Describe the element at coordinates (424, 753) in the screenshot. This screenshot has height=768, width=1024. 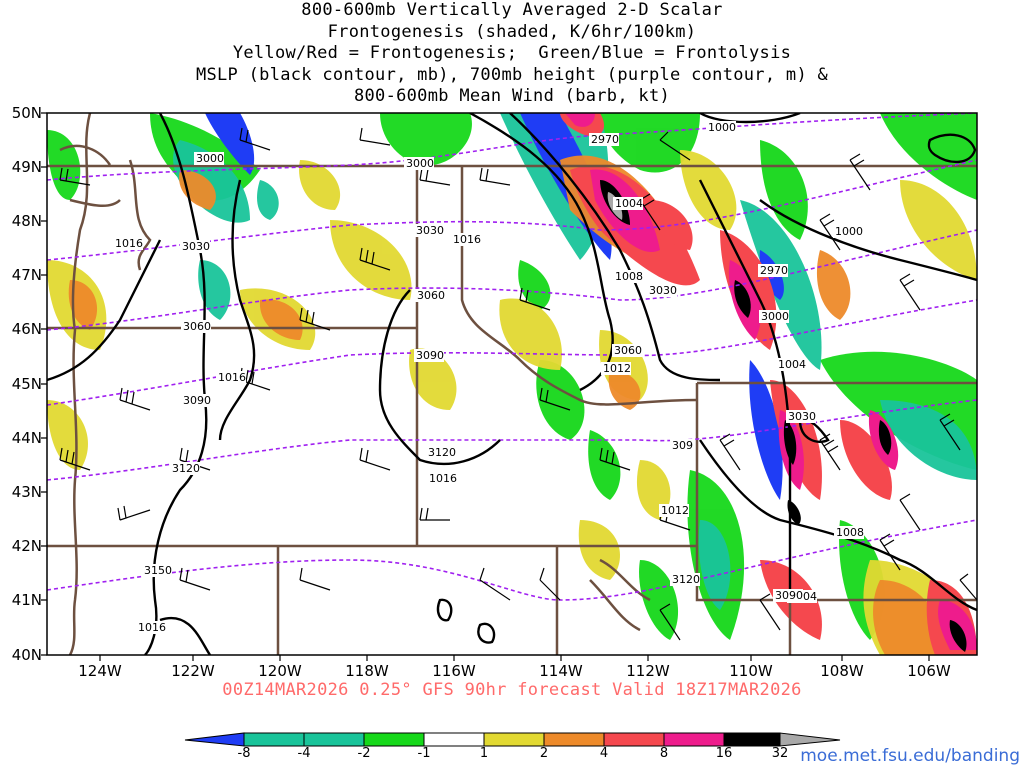
I see `colorbar-label: -1` at that location.